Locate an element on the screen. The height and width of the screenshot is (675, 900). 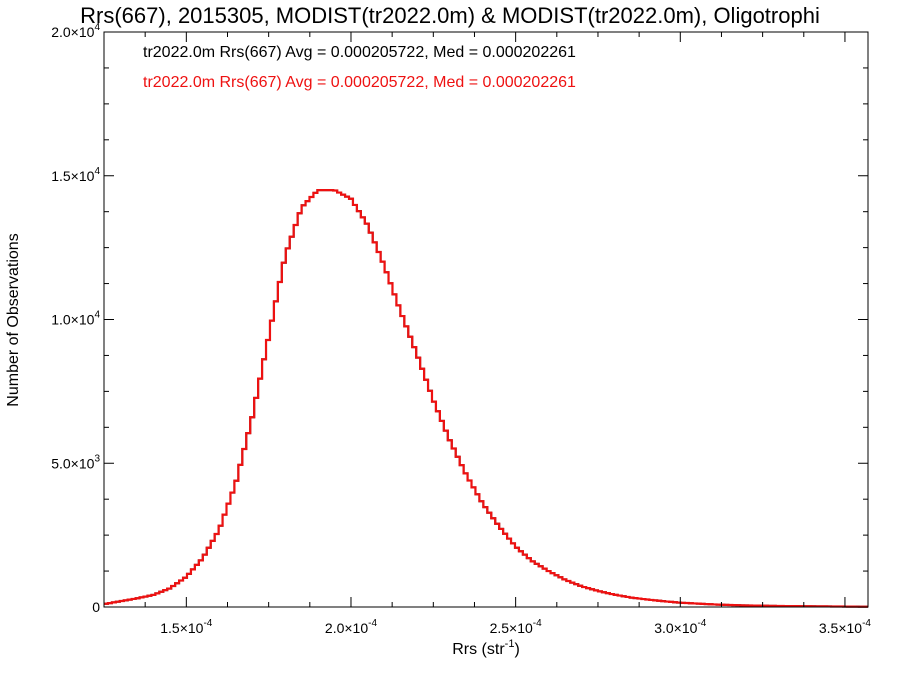
x-tick-label: 3.5×10⁻⁴ is located at coordinates (845, 627).